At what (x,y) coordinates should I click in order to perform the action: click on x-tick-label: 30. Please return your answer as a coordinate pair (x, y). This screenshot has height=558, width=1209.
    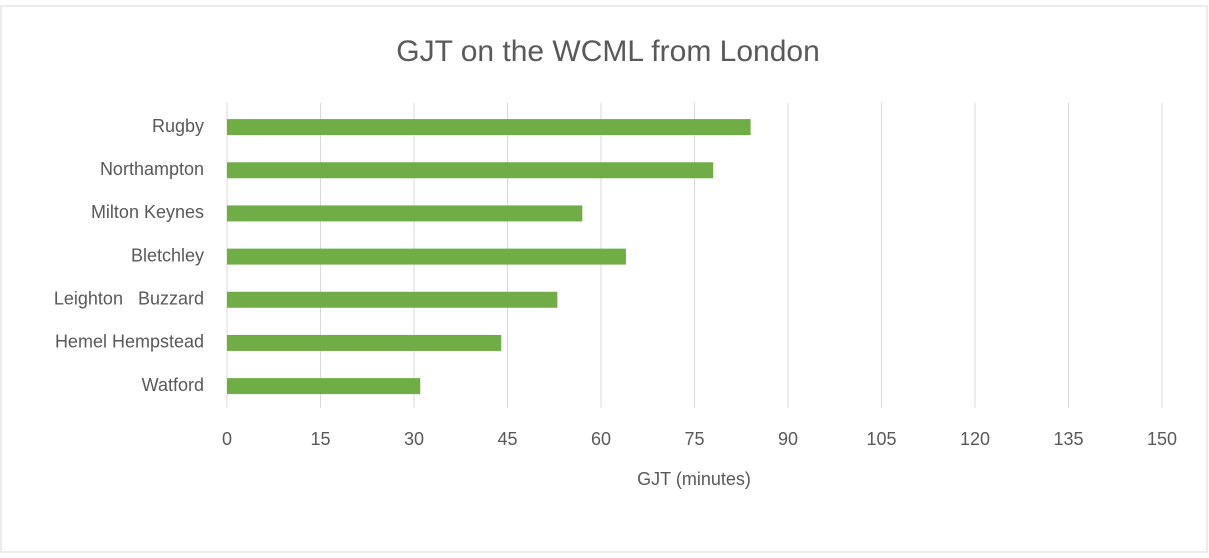
    Looking at the image, I should click on (414, 439).